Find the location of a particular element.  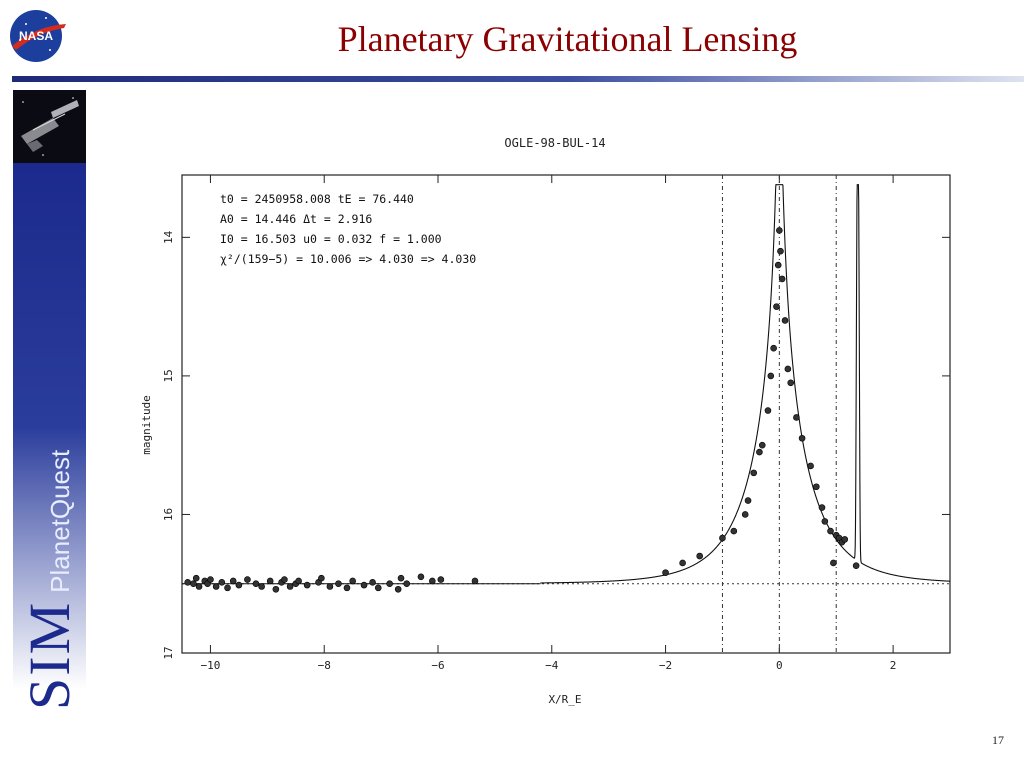

sidebar-brand: SIM PlanetQuest is located at coordinates (49, 580).